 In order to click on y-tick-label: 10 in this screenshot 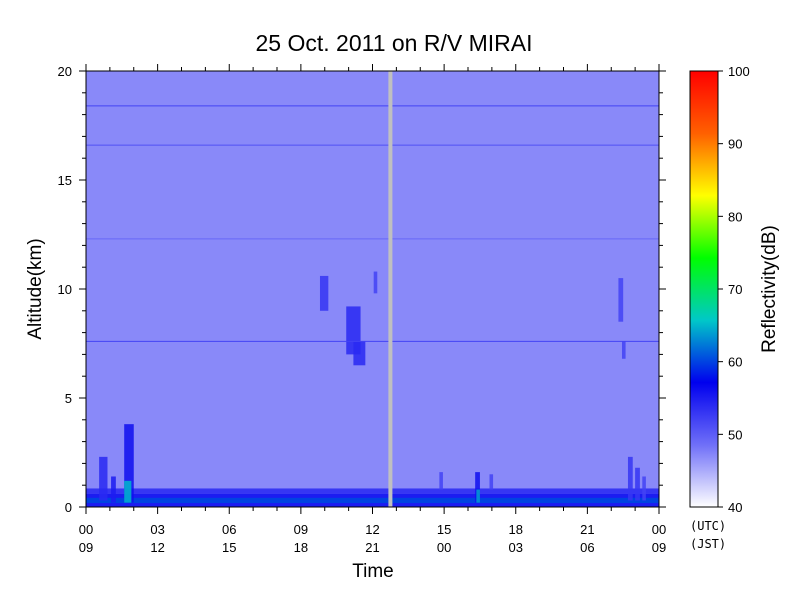, I will do `click(65, 289)`.